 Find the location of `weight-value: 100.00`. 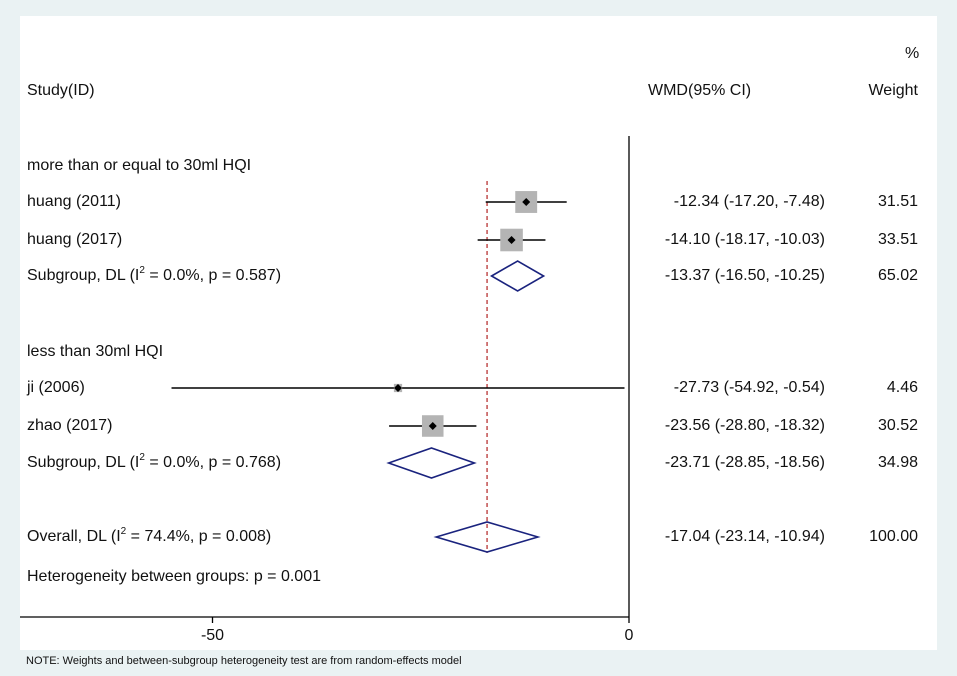

weight-value: 100.00 is located at coordinates (893, 536).